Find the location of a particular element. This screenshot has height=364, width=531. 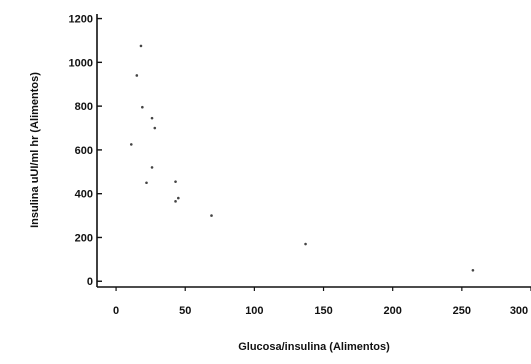

y-tick-label: 400 is located at coordinates (84, 195).